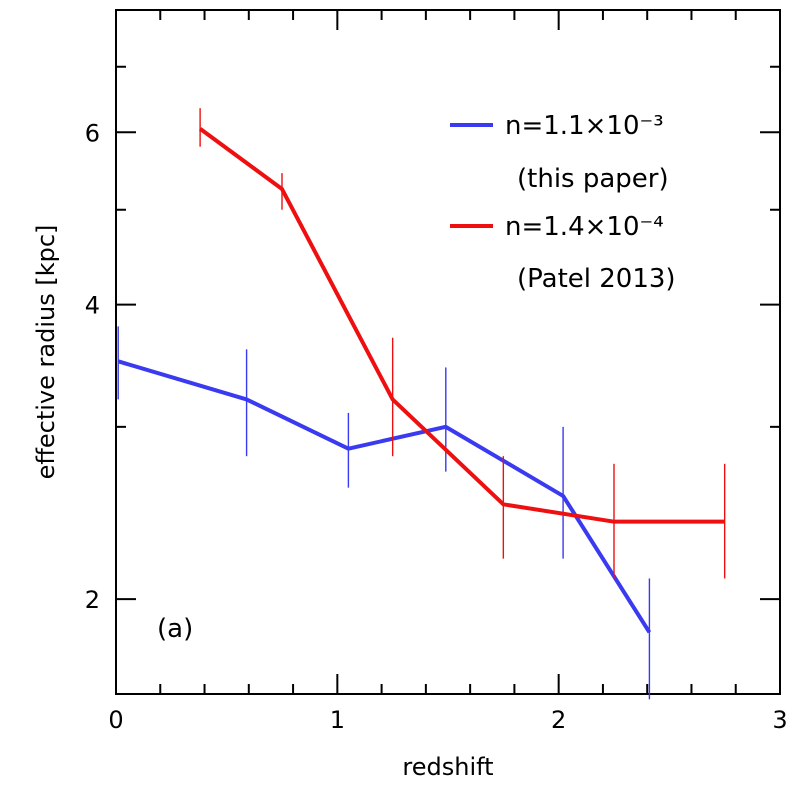 The image size is (809, 791). Describe the element at coordinates (584, 126) in the screenshot. I see `legend-label-series-1-line1: n=1.1×10⁻³` at that location.